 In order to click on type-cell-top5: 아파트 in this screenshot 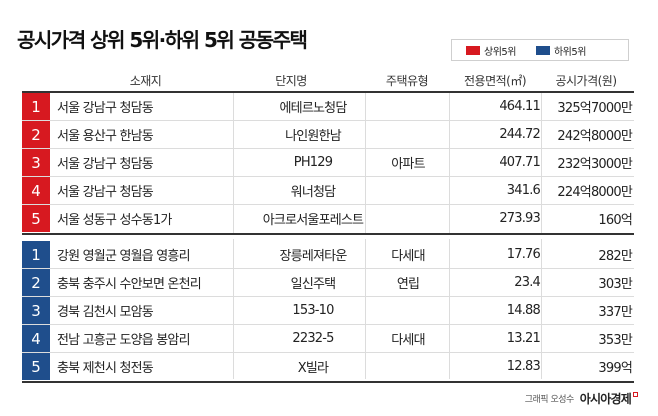, I will do `click(408, 164)`.